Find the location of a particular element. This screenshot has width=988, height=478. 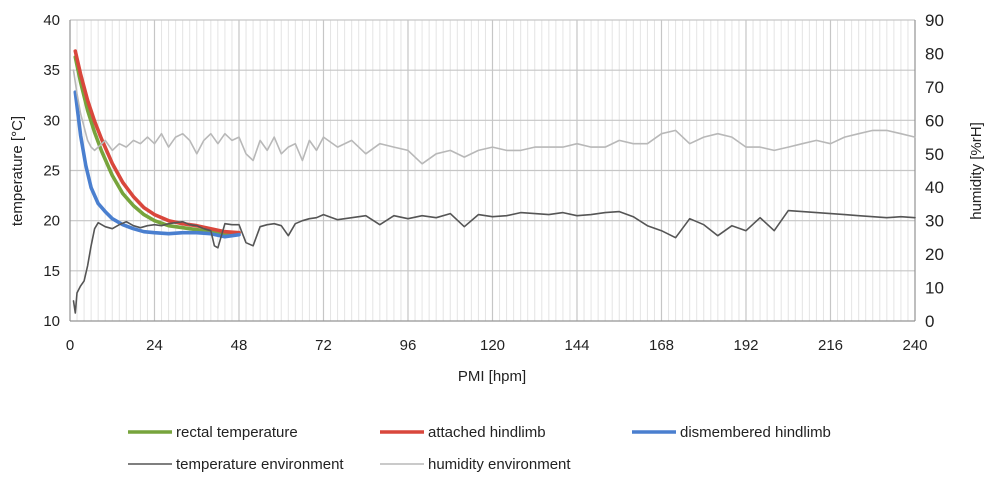

x-tick-label: 192 is located at coordinates (745, 345).